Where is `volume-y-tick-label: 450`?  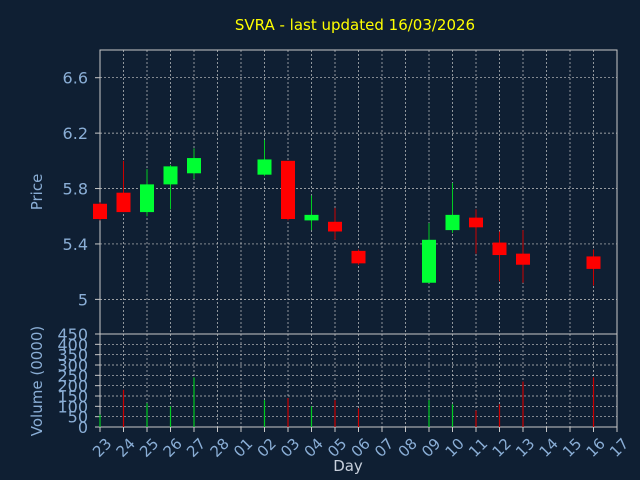 volume-y-tick-label: 450 is located at coordinates (72, 334).